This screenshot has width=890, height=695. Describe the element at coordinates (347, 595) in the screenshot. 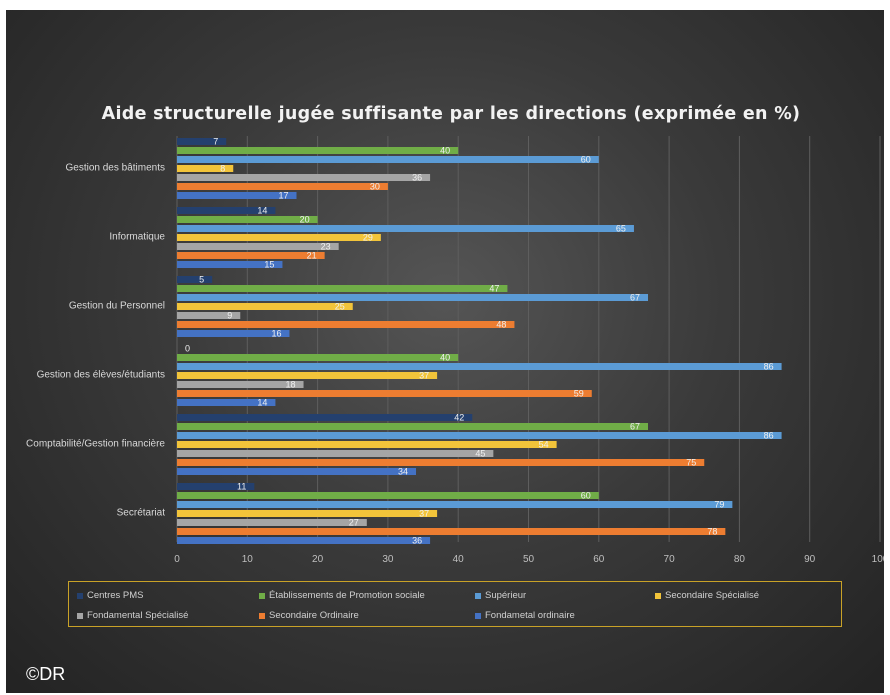

I see `legend-label: Établissements de Promotion sociale` at that location.